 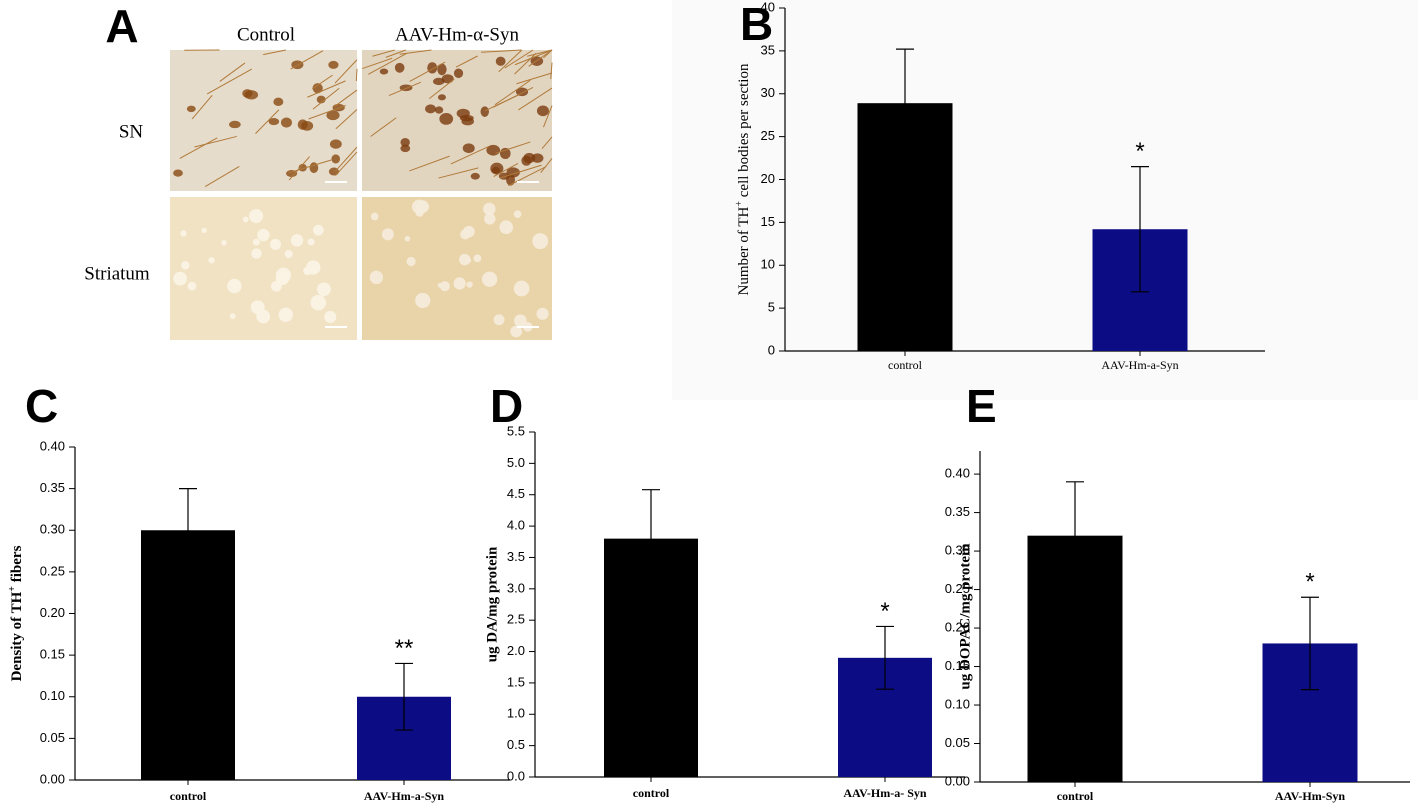 I want to click on significance: *, so click(x=1139, y=151).